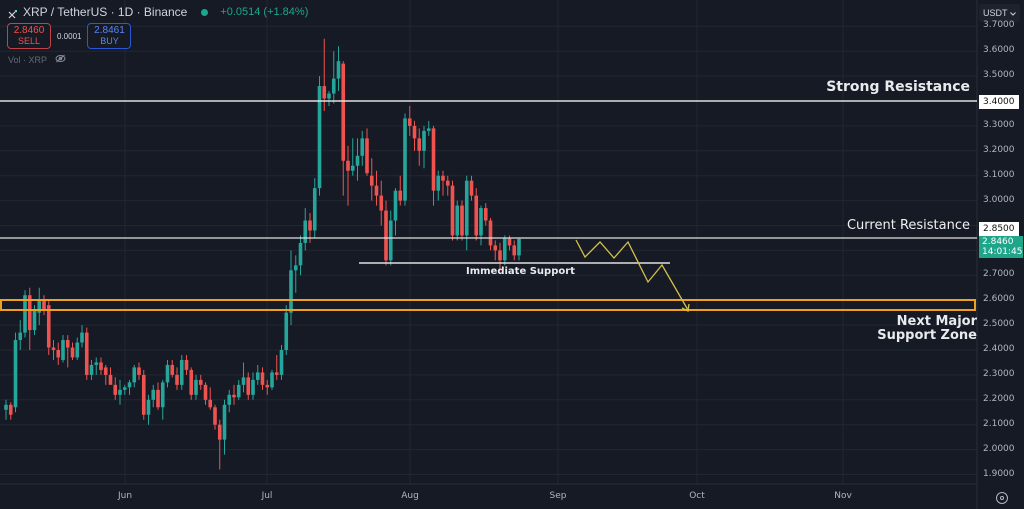 This screenshot has height=509, width=1024. Describe the element at coordinates (105, 12) in the screenshot. I see `symbol-title: XRP / TetherUS · 1D · Binance` at that location.